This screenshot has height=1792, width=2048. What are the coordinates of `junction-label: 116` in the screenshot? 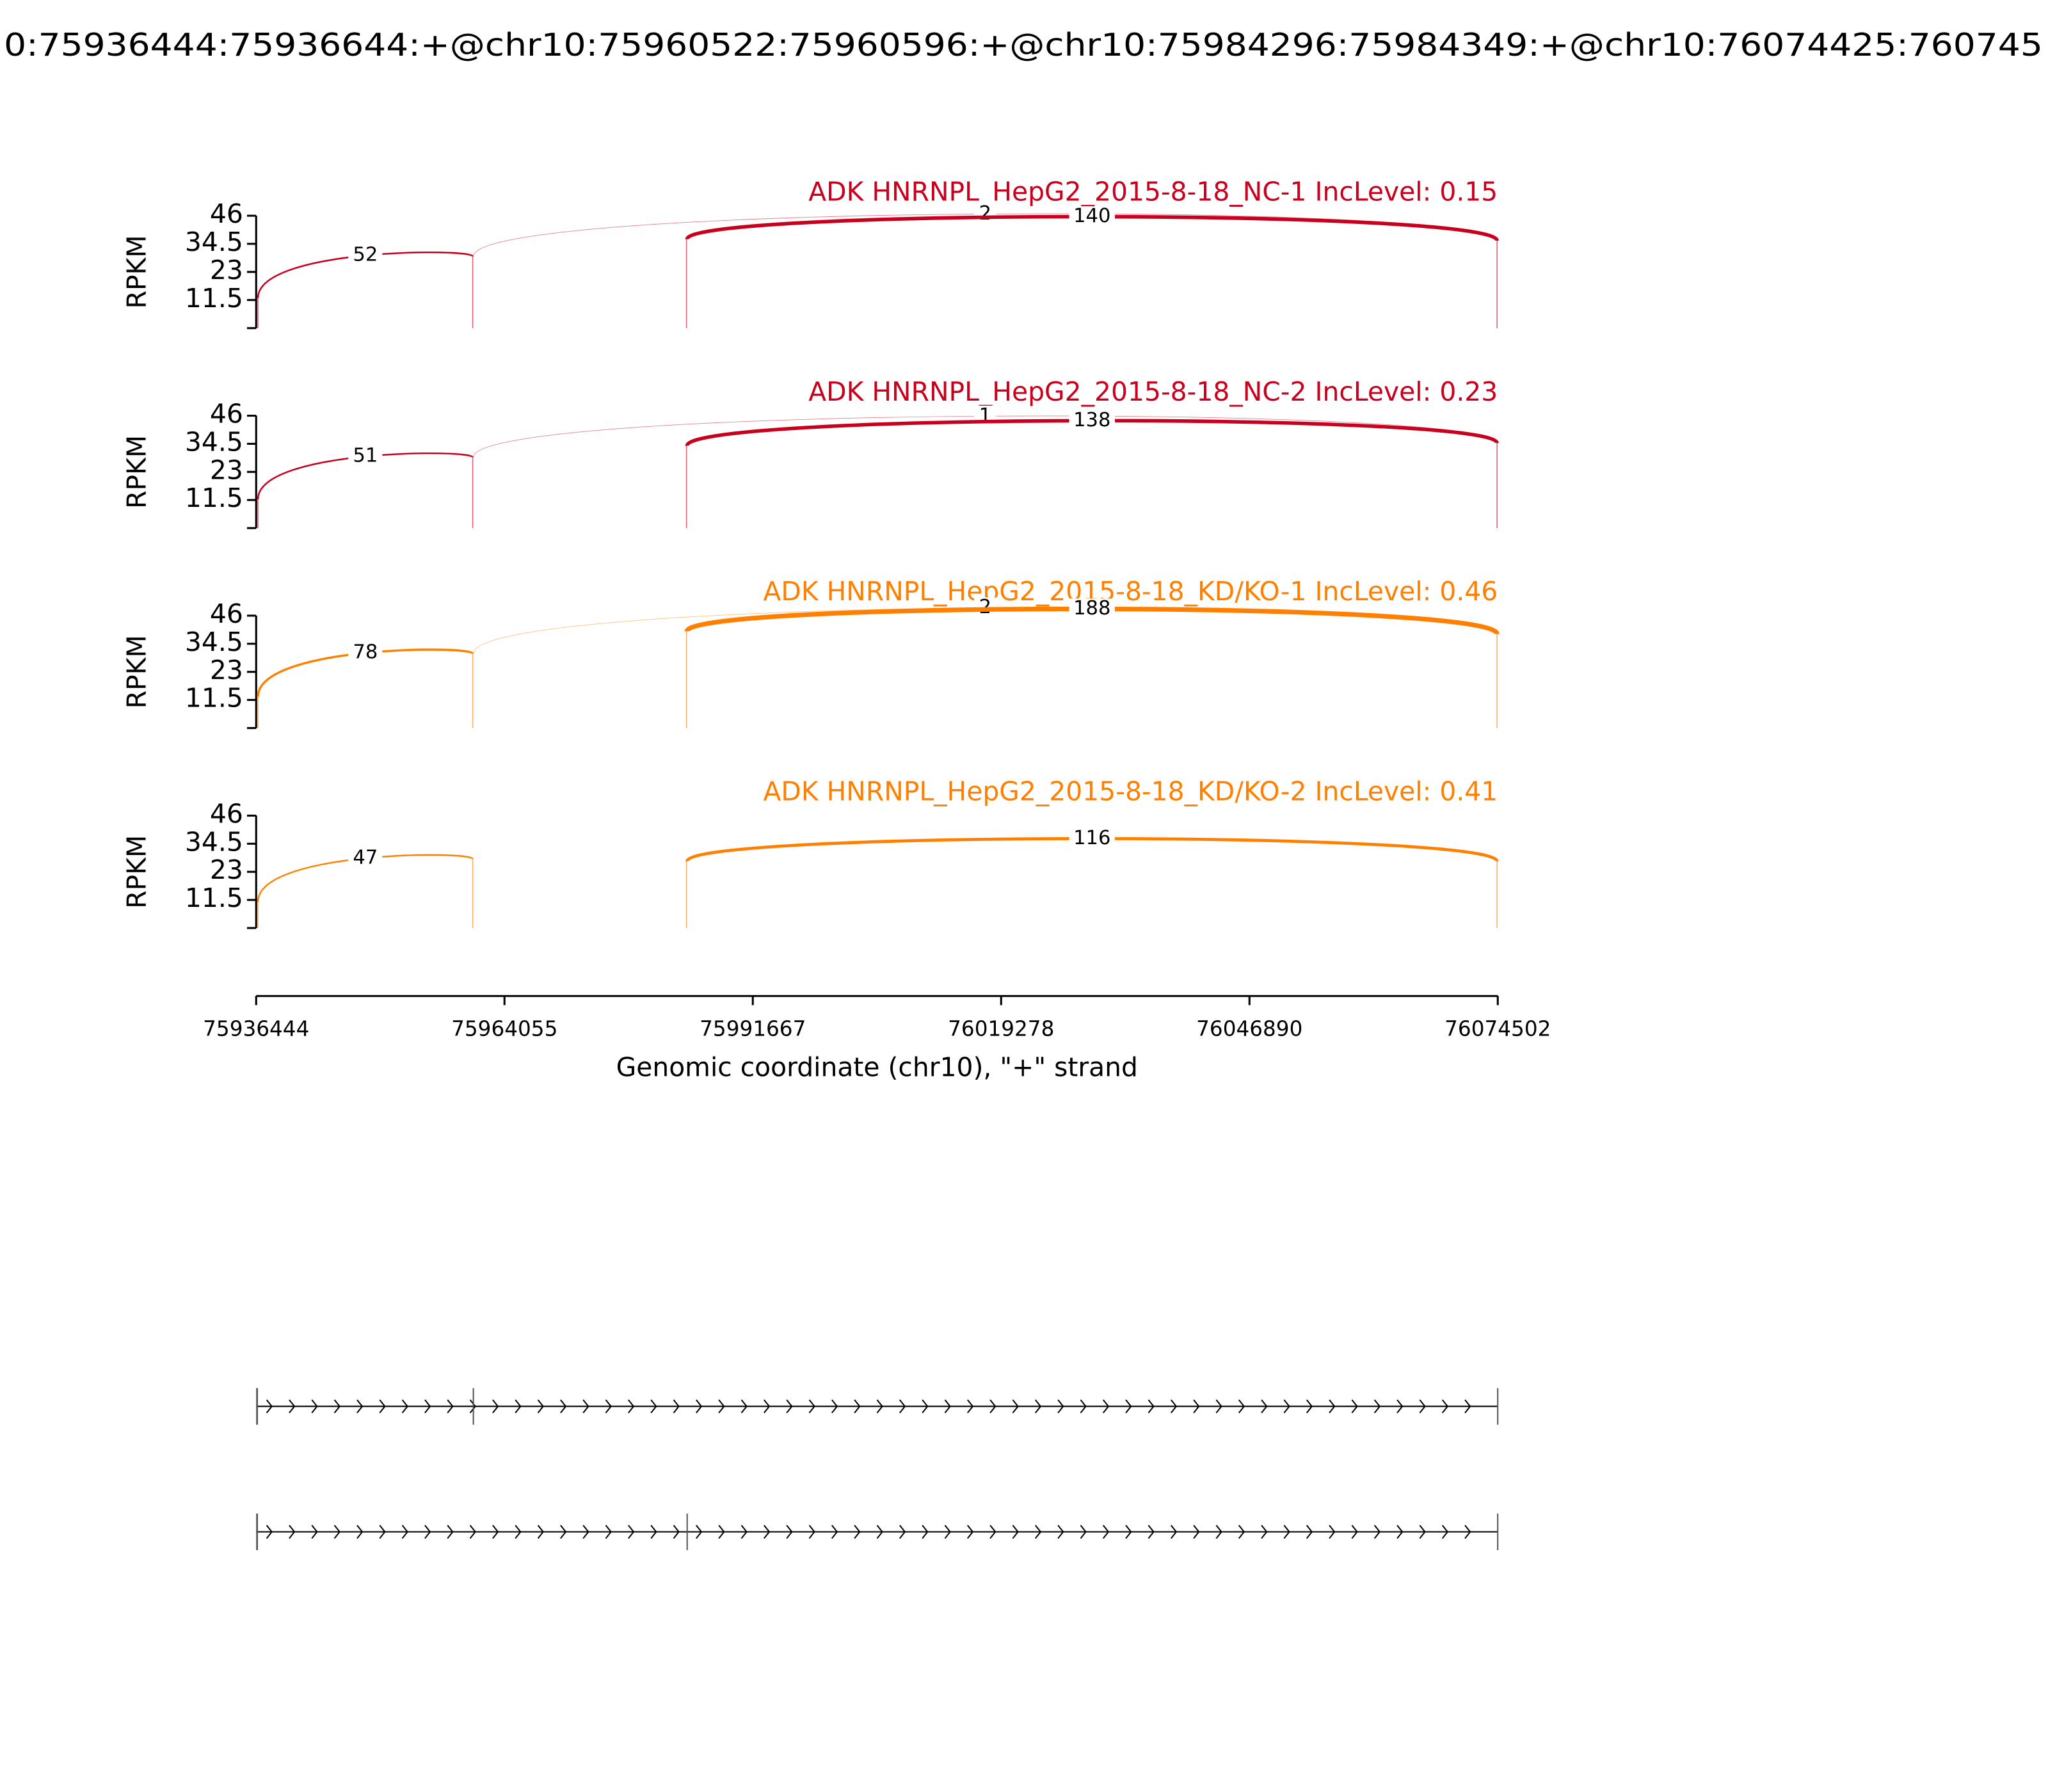 It's located at (1091, 838).